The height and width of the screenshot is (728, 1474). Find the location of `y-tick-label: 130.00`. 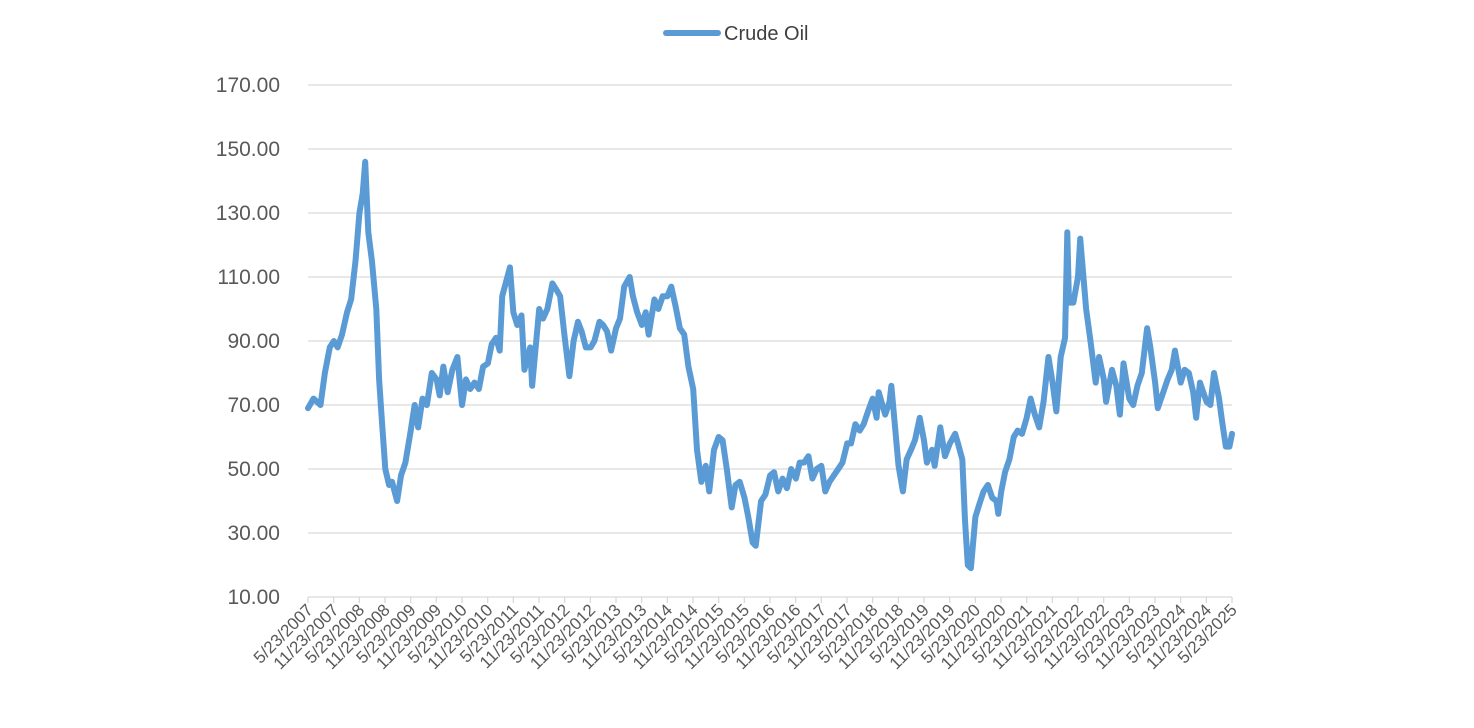

y-tick-label: 130.00 is located at coordinates (248, 213).